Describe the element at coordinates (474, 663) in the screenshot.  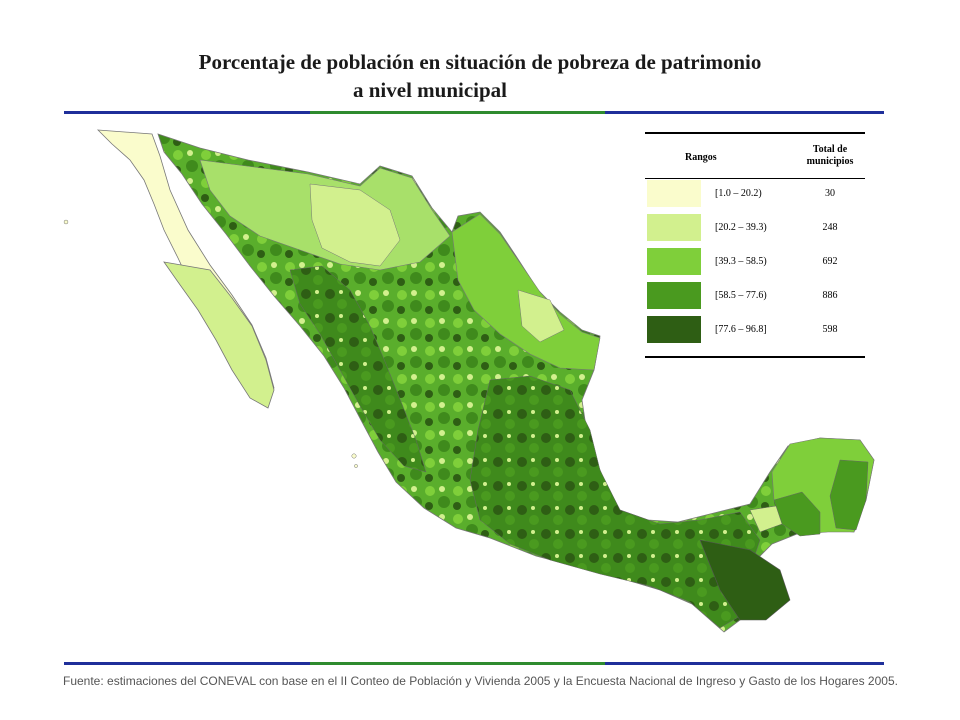
I see `bottom-divider` at that location.